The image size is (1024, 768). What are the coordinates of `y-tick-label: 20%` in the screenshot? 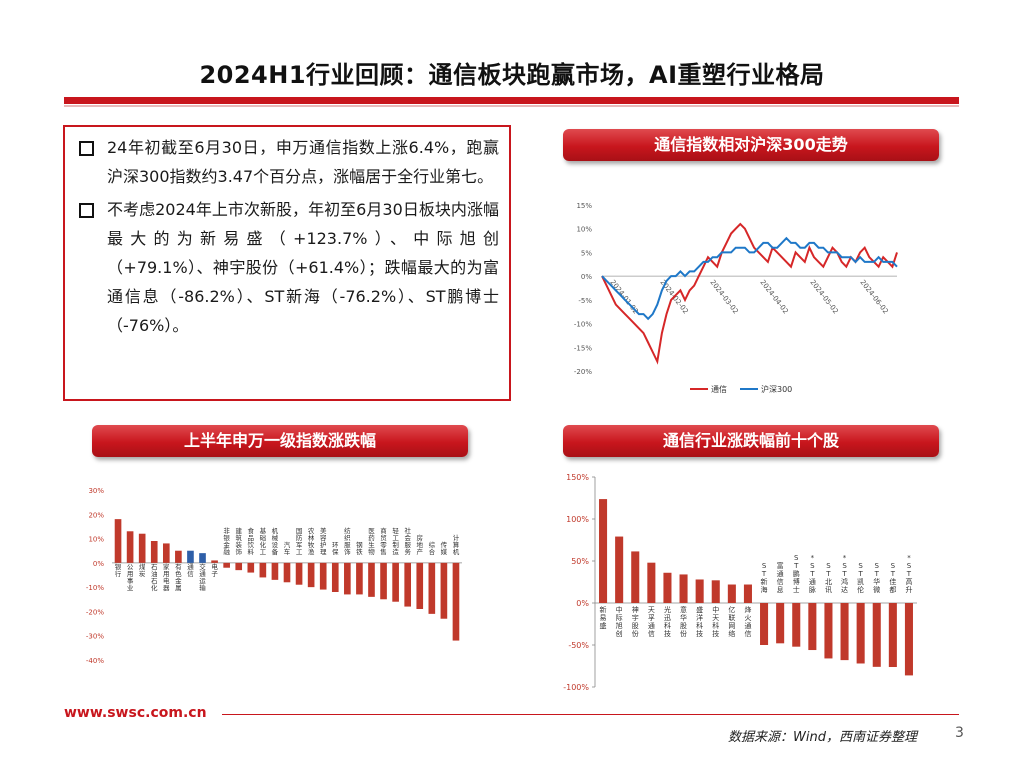 It's located at (96, 515).